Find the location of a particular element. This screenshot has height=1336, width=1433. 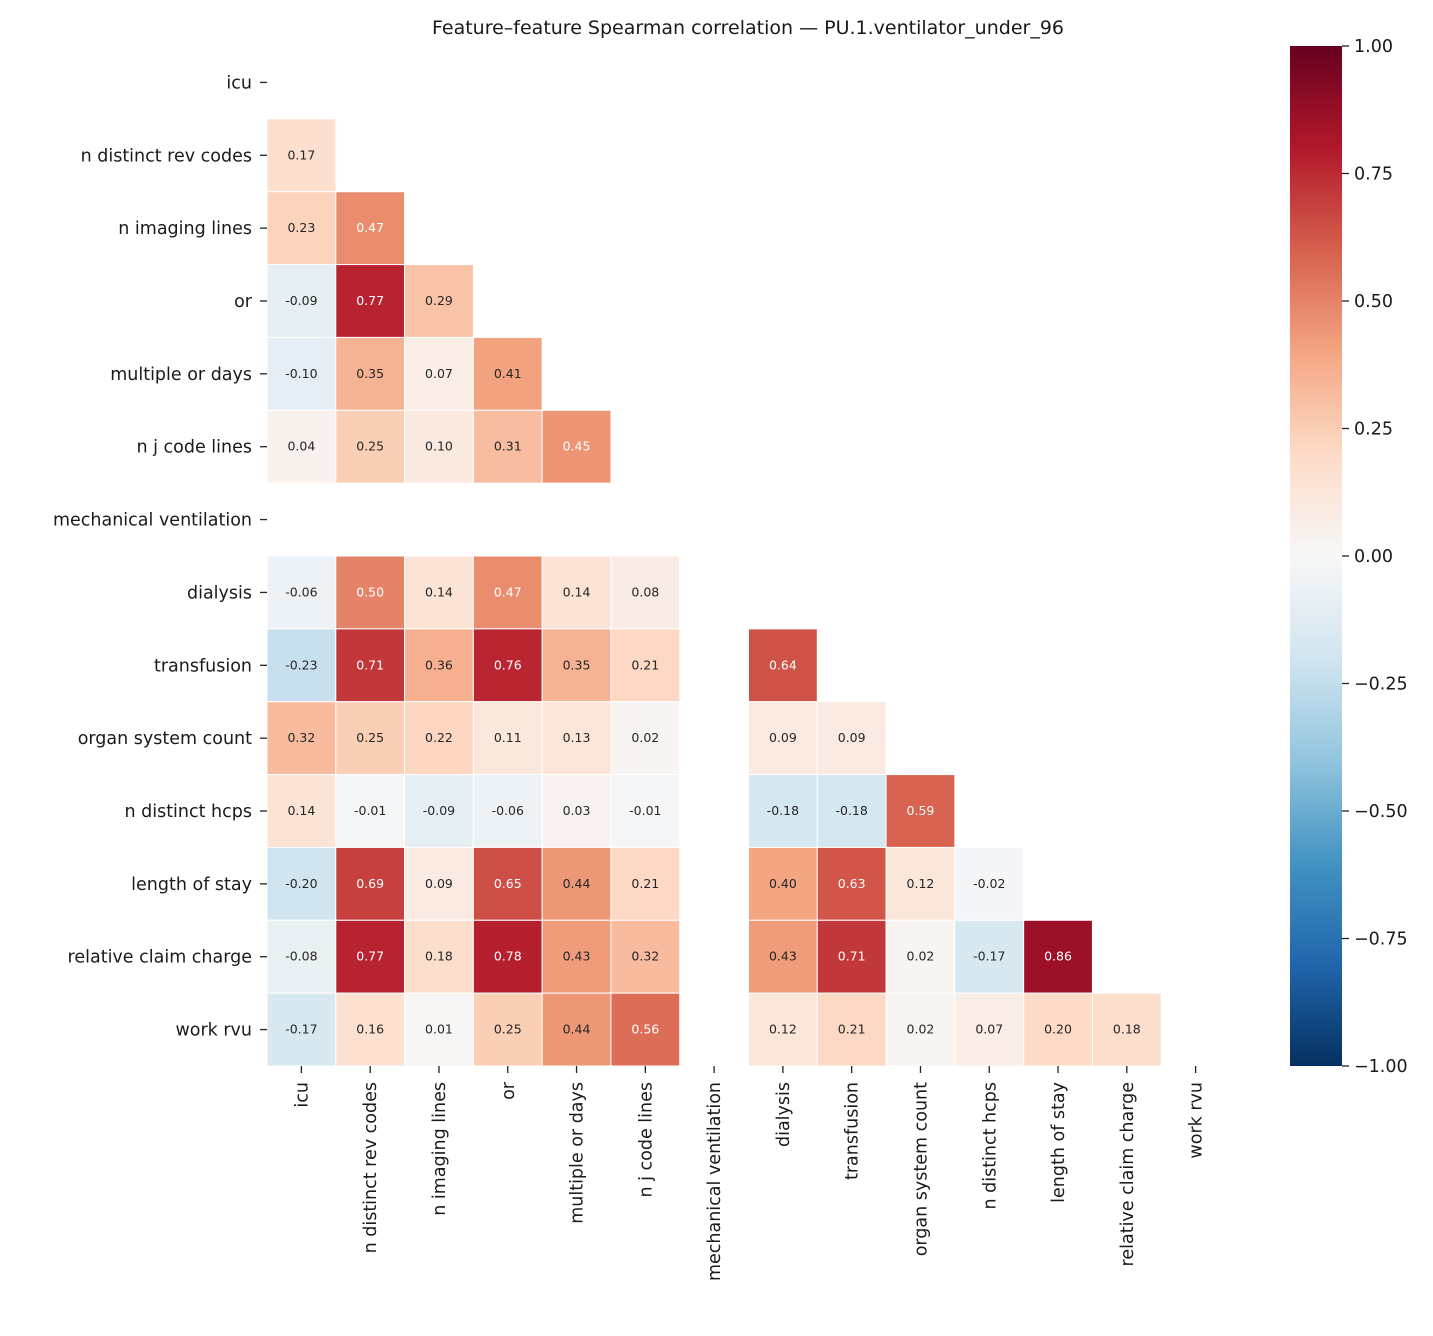

cell-value-label: -0.18 is located at coordinates (783, 810).